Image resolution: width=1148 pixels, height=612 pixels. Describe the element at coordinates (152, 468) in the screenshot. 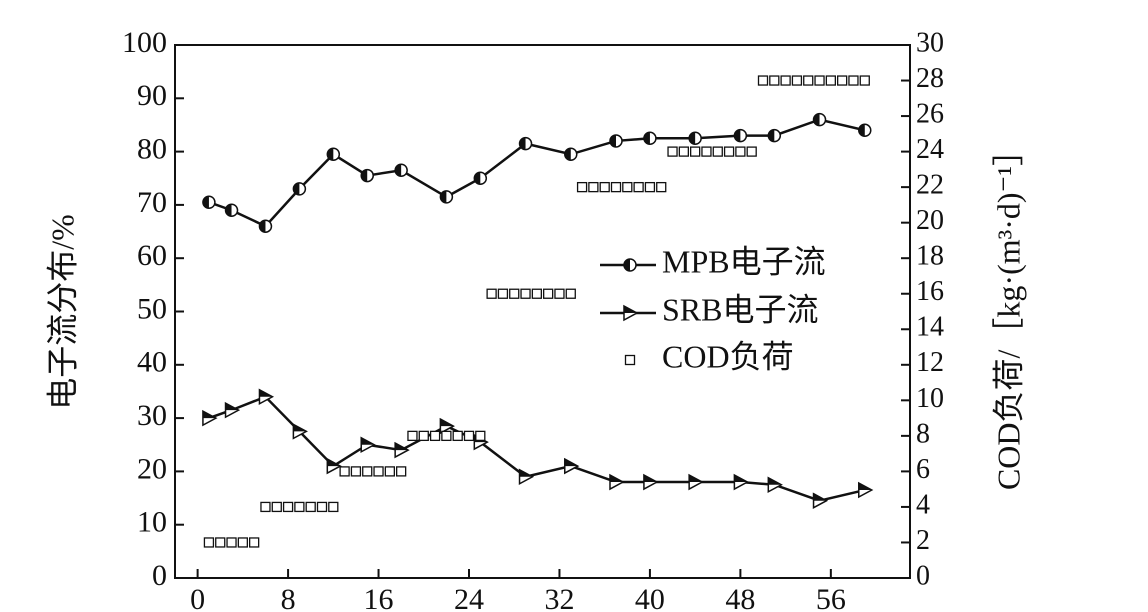

I see `y-tick-label: 20` at that location.